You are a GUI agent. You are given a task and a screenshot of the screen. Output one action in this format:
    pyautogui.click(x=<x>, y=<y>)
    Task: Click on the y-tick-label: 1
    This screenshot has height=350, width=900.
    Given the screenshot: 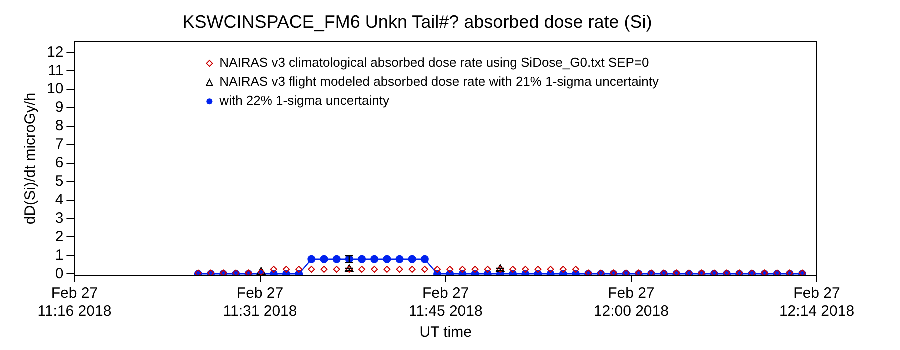 What is the action you would take?
    pyautogui.click(x=59, y=255)
    